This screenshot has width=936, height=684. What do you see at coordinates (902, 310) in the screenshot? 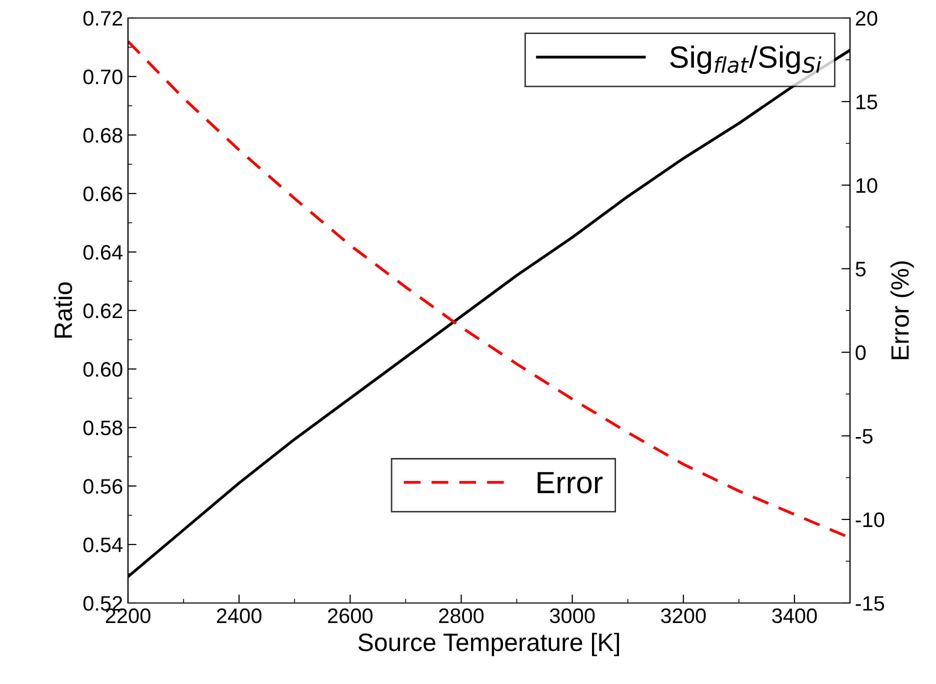
I see `y2-axis-title: Error (%)` at bounding box center [902, 310].